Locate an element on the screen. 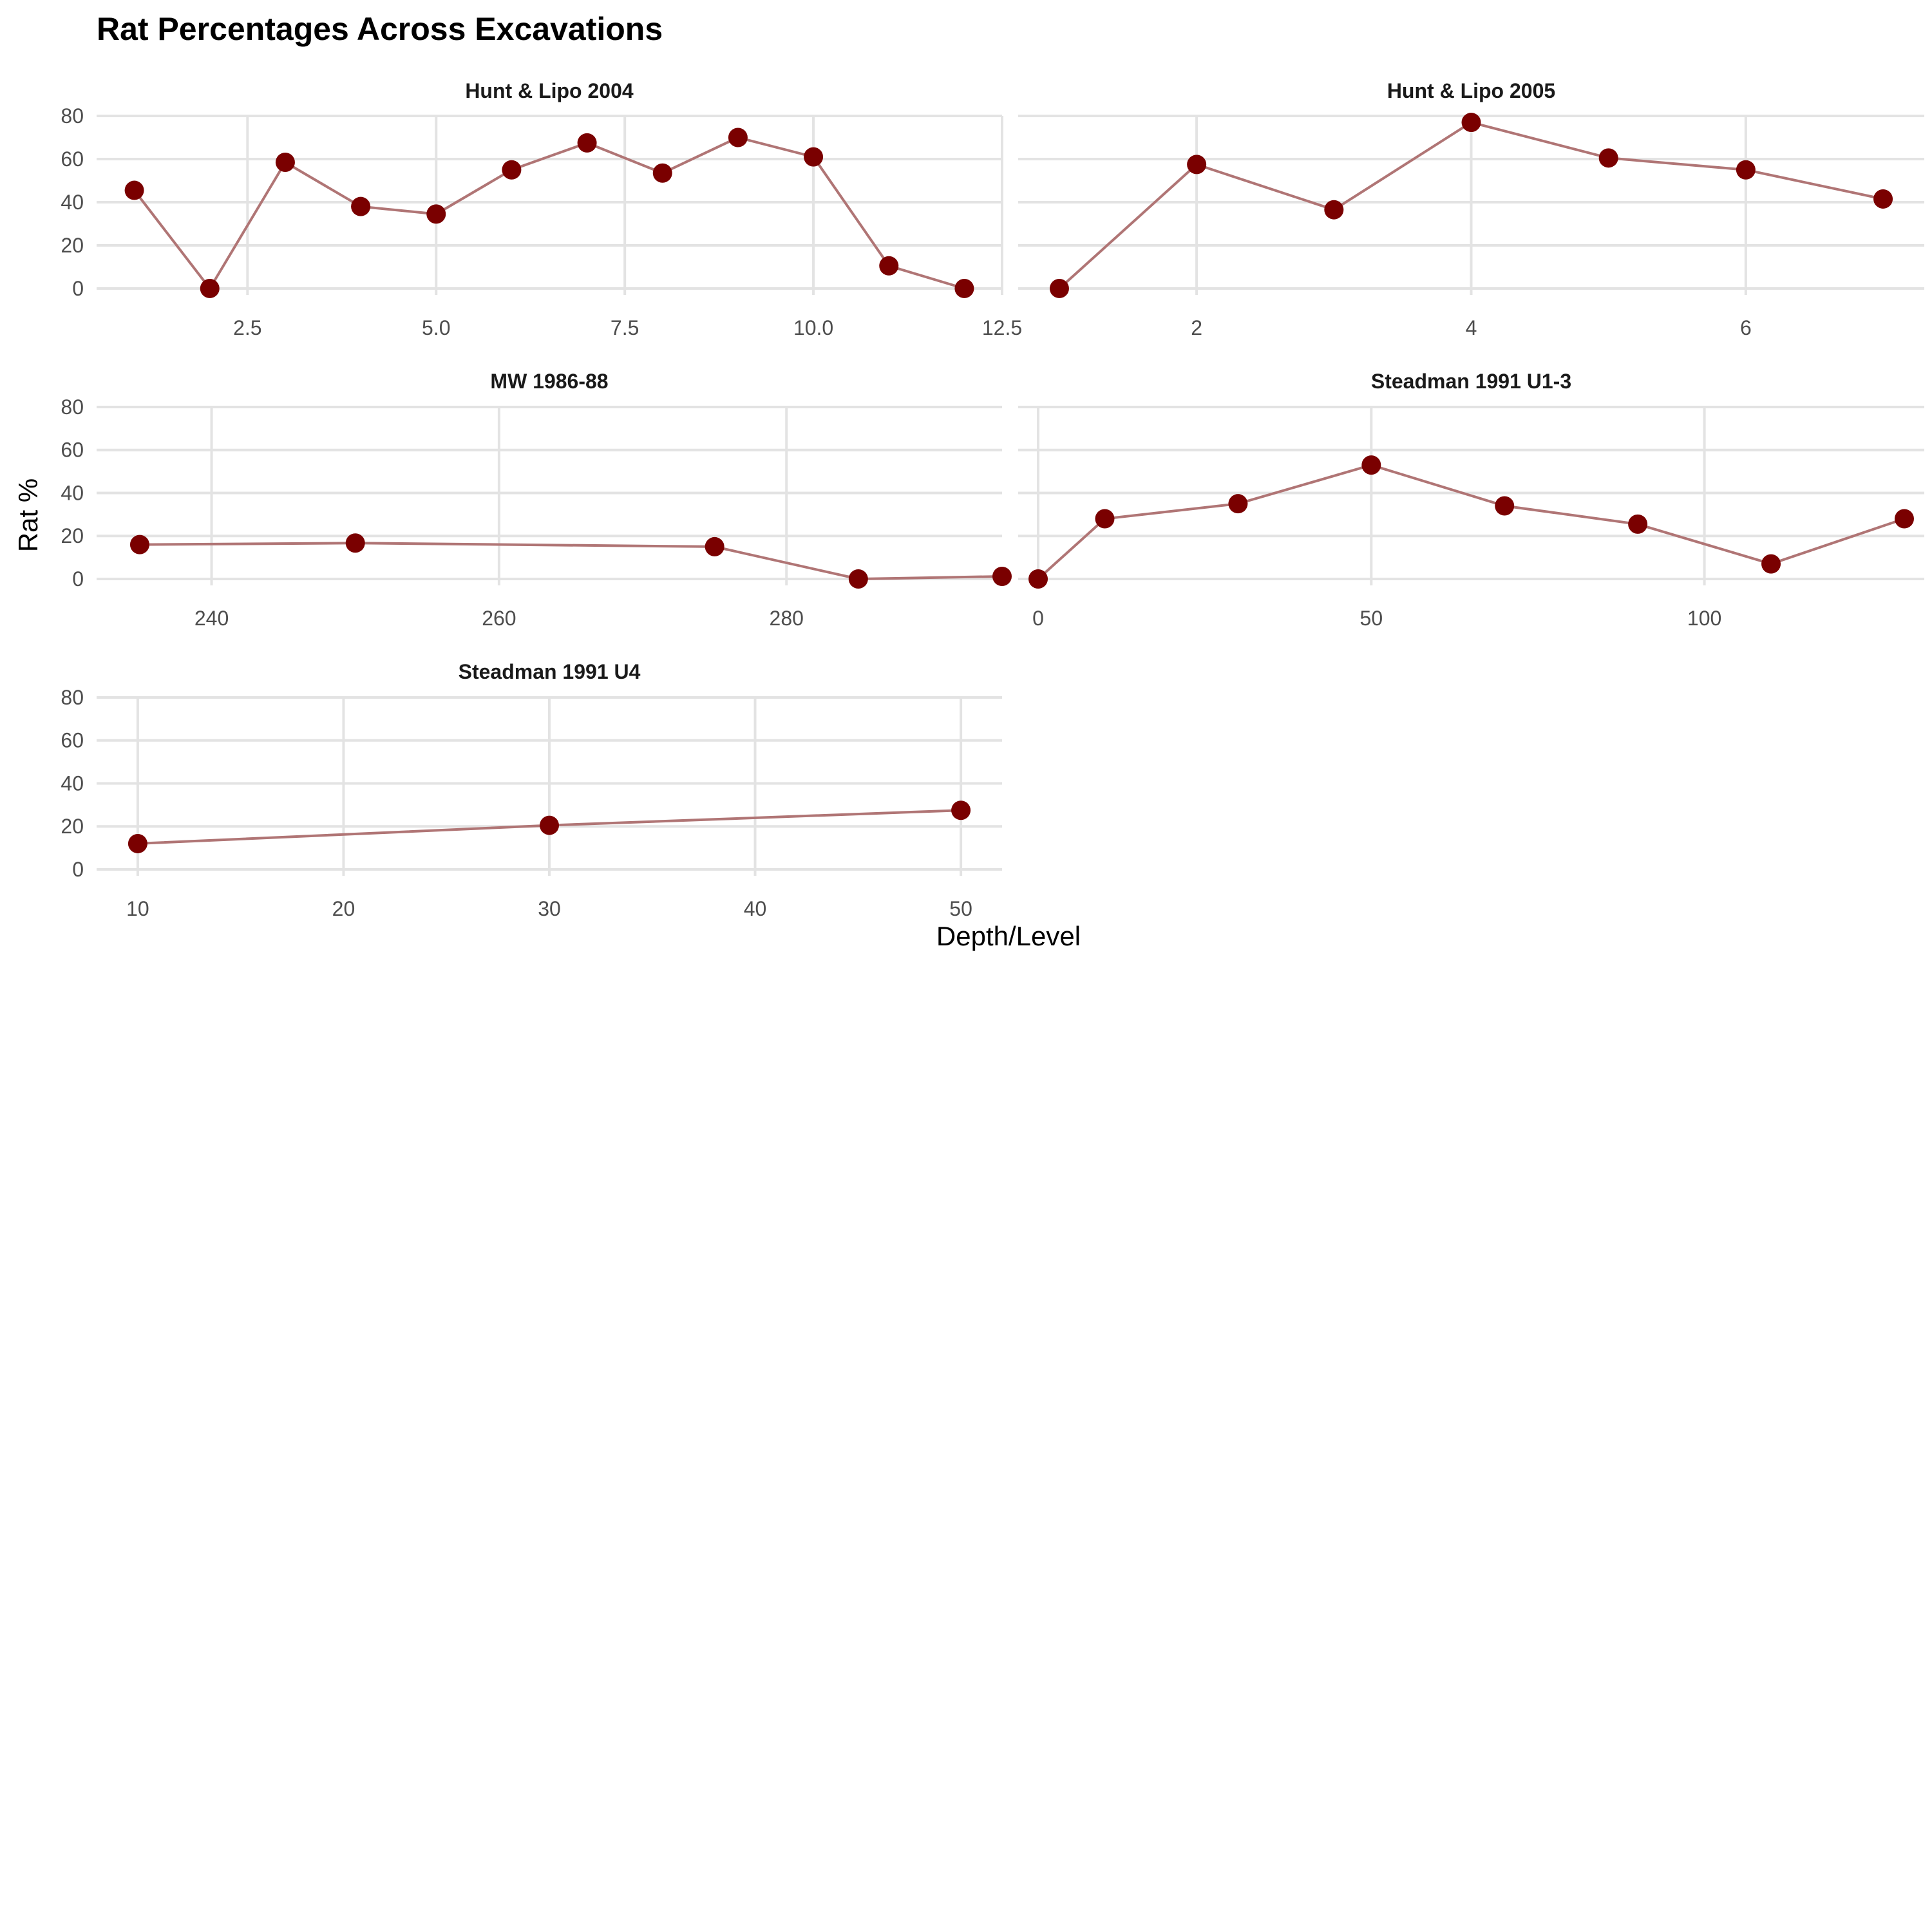  x-tick-label: 260 is located at coordinates (499, 619).